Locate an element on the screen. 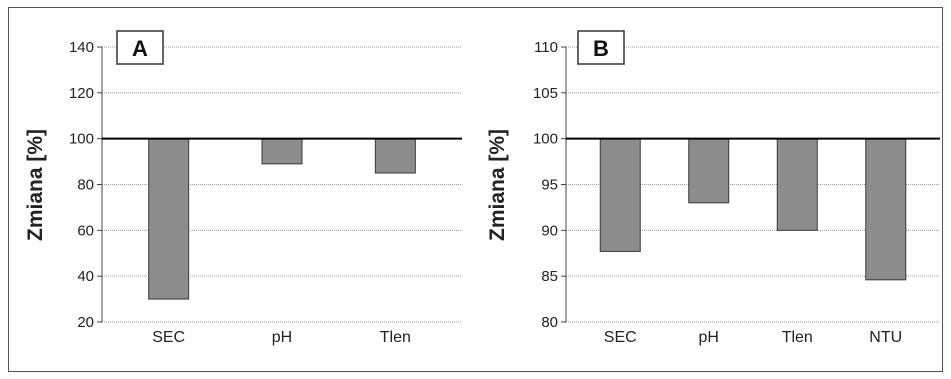 This screenshot has height=379, width=951. panel-b-y-tick-label: 85 is located at coordinates (549, 276).